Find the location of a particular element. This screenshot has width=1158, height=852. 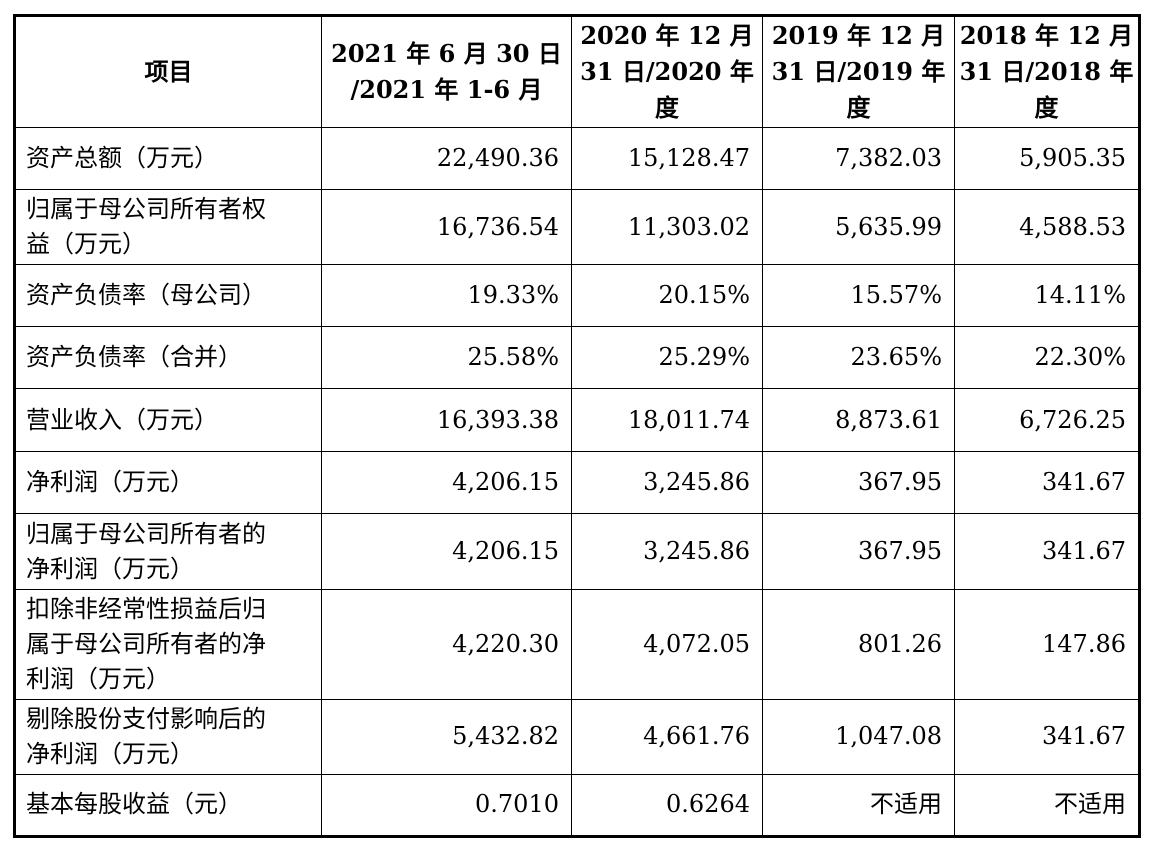

cell-value: 5,905.35 is located at coordinates (1047, 158).